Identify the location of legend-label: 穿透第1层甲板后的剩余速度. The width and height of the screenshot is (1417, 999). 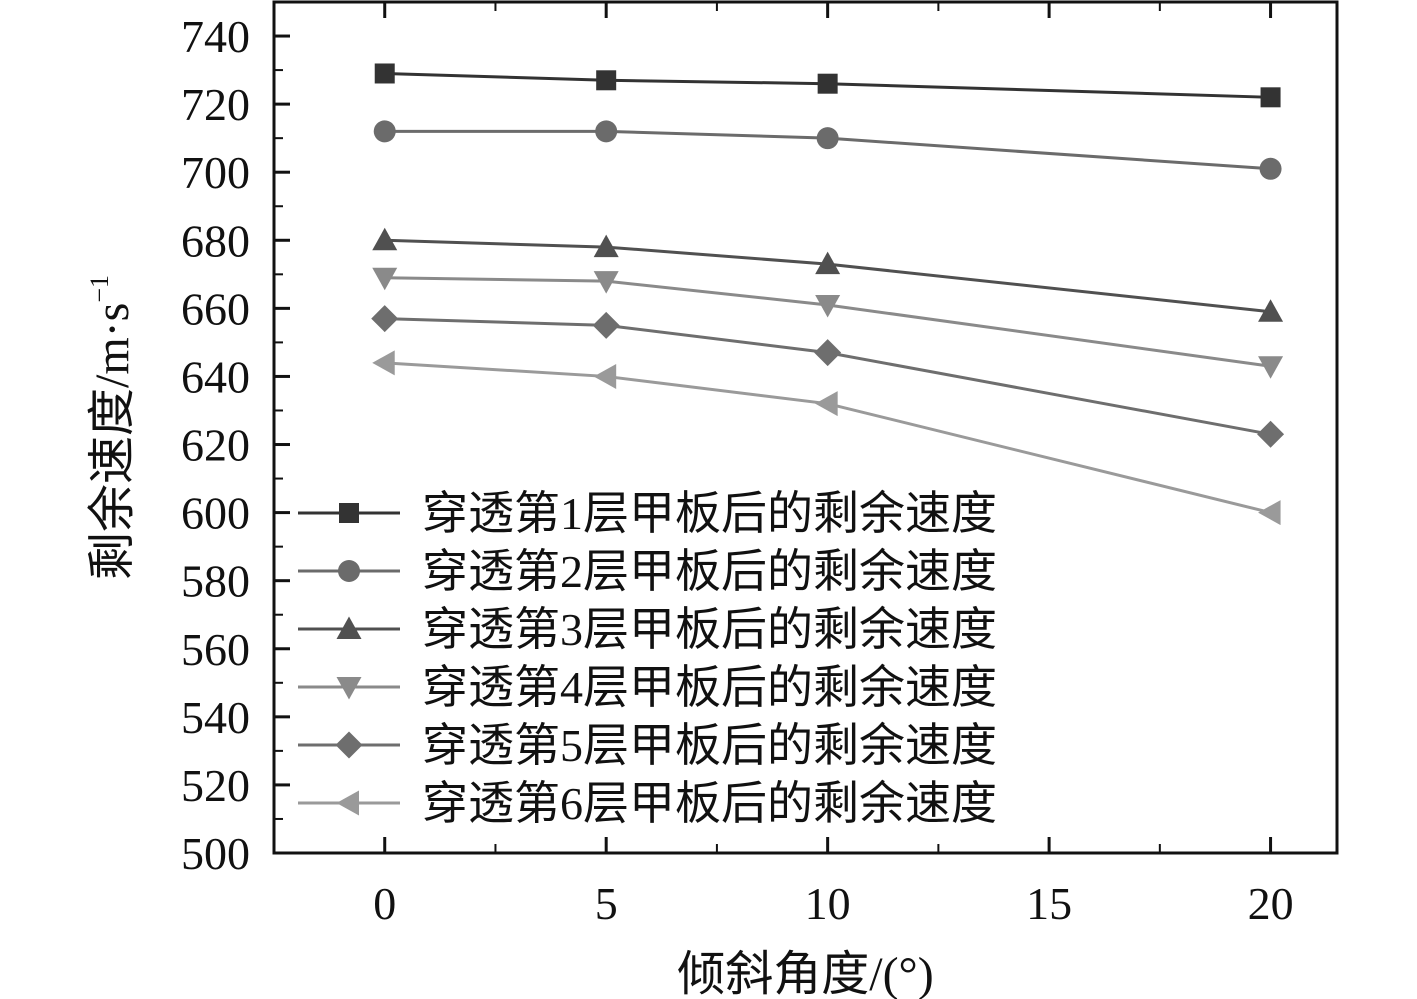
(709, 513).